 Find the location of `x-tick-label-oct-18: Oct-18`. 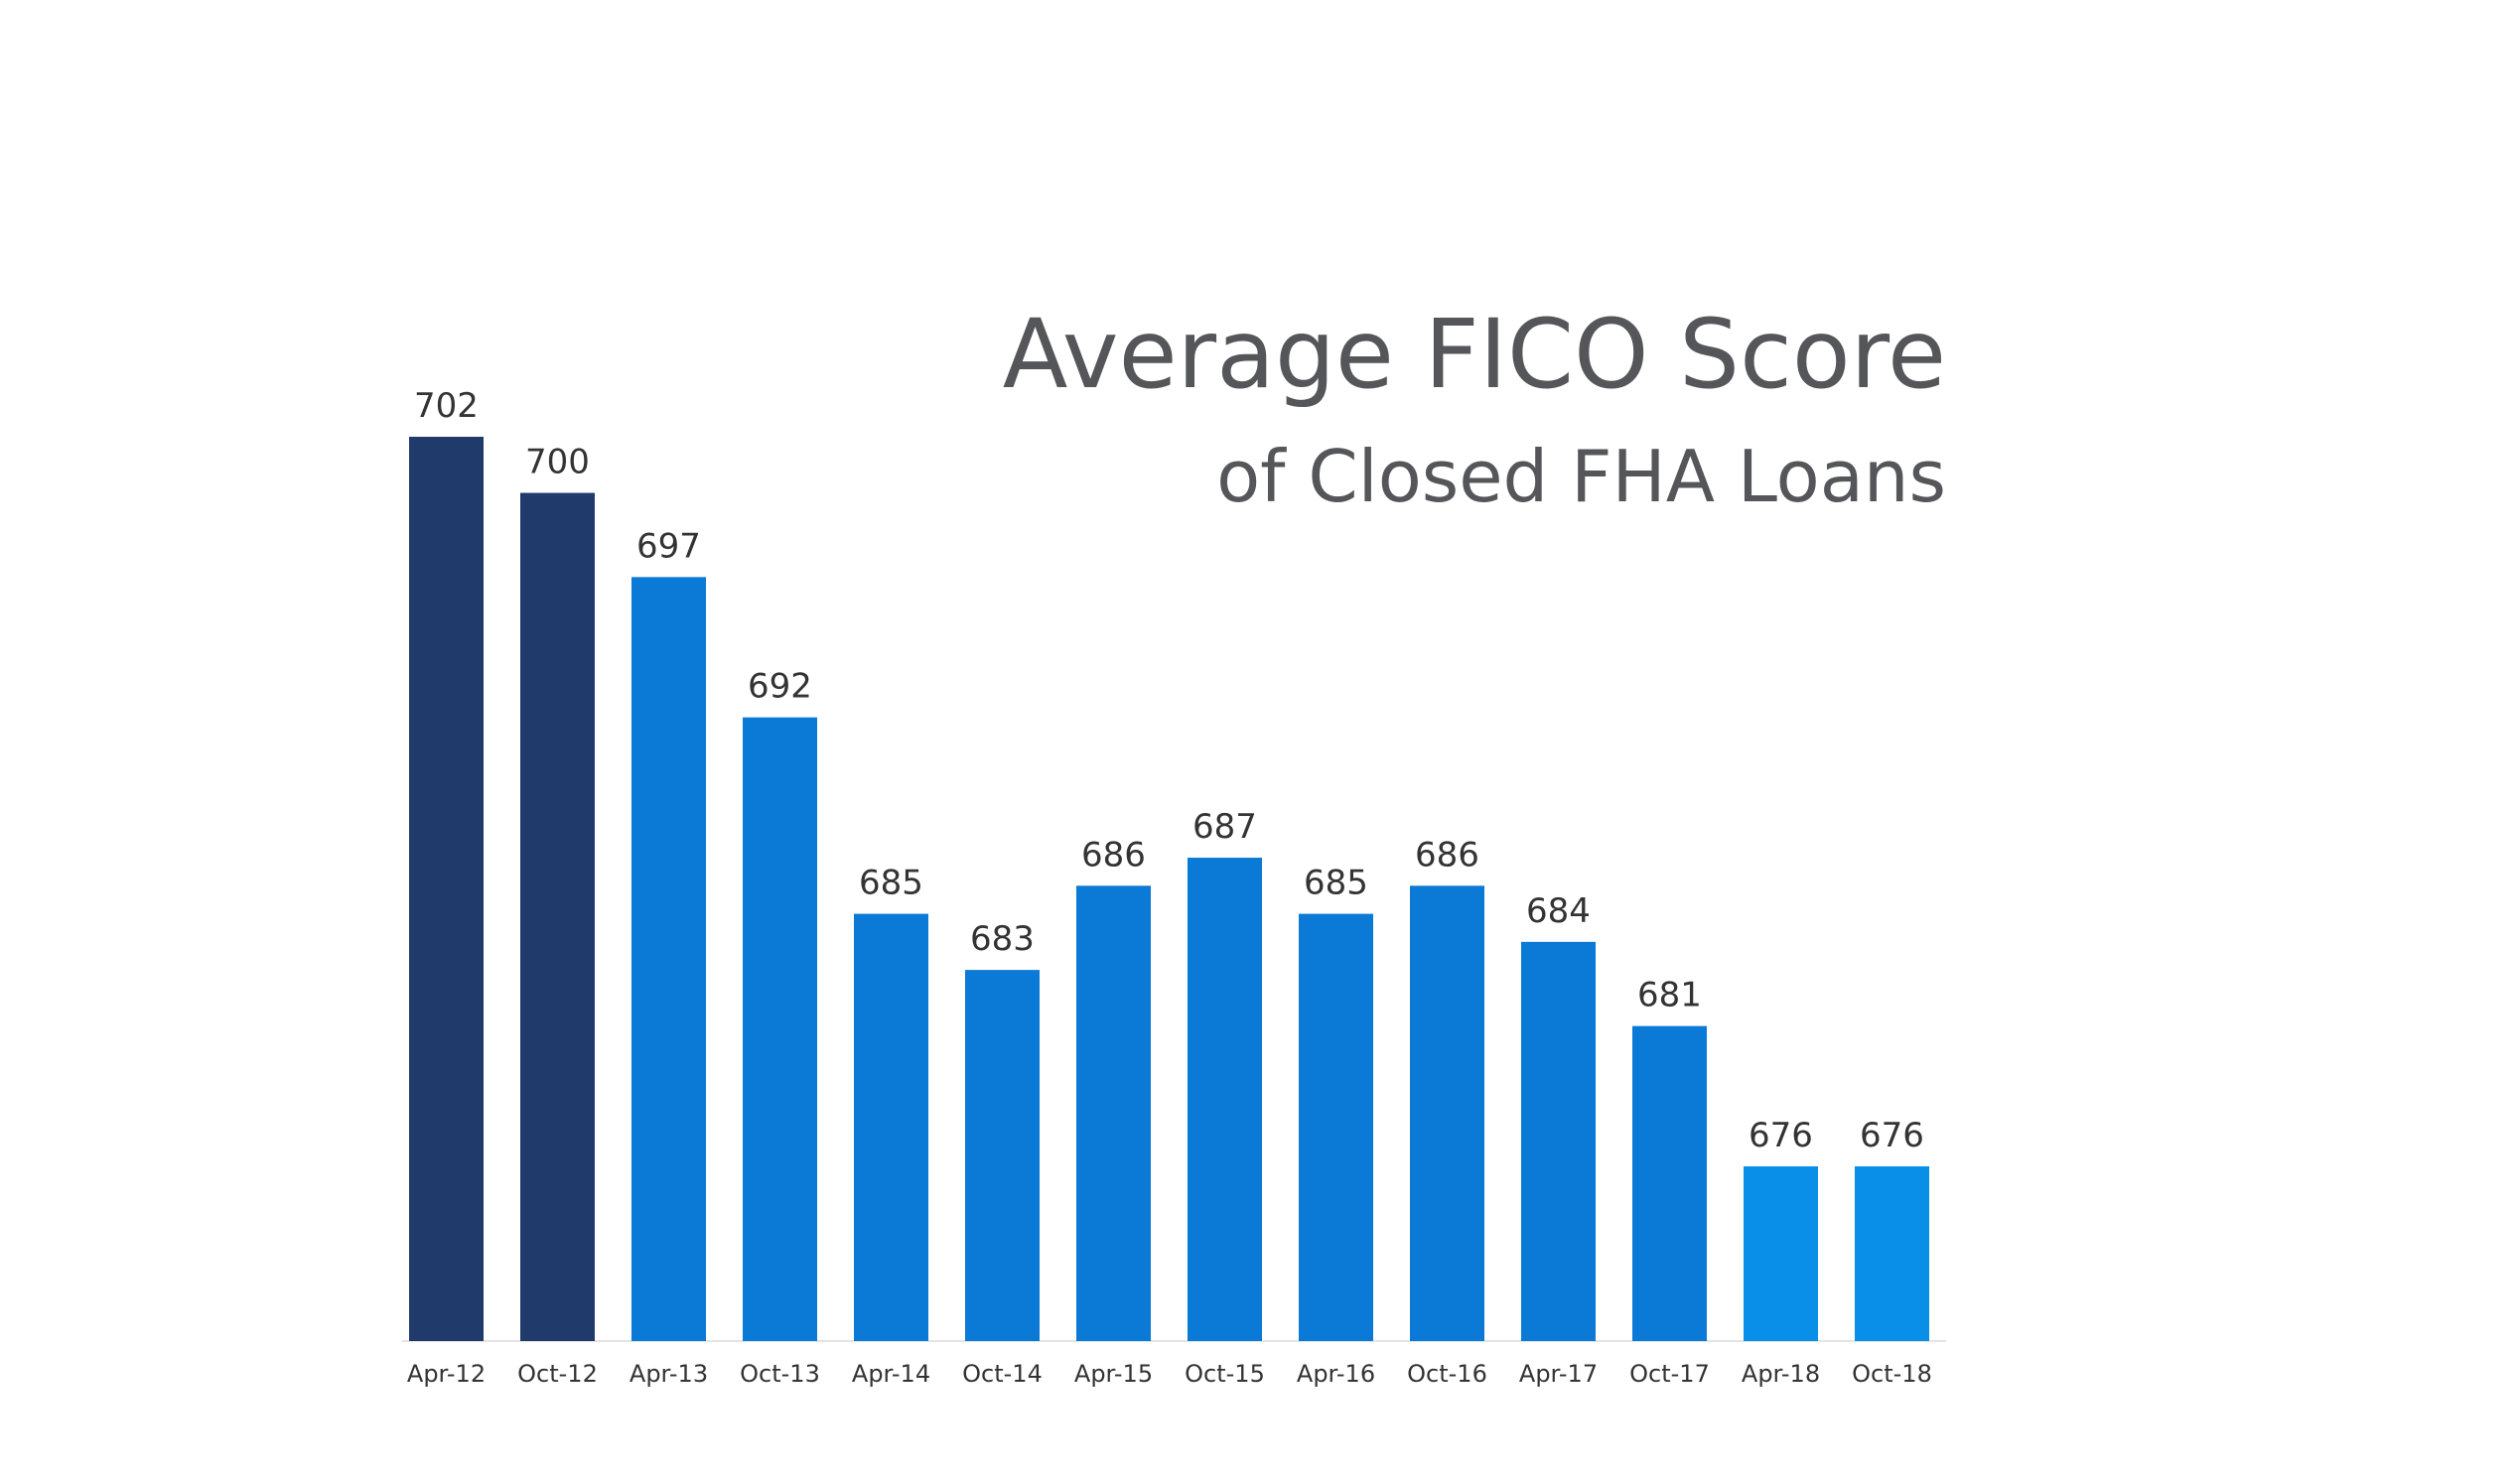

x-tick-label-oct-18: Oct-18 is located at coordinates (1892, 1374).